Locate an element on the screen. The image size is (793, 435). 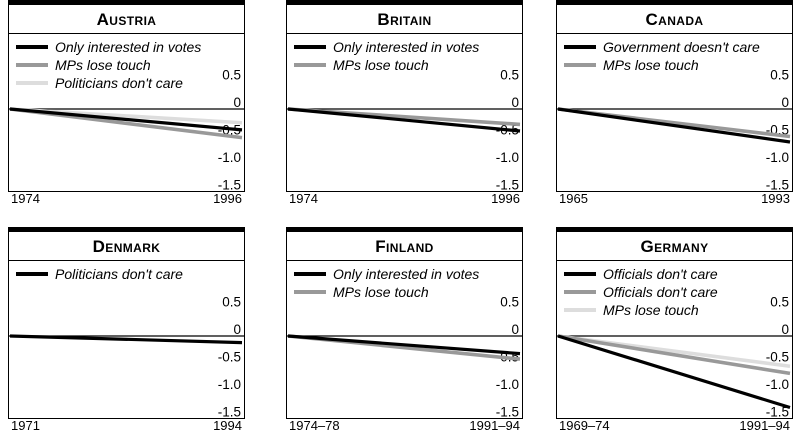
panel-title: Denmark is located at coordinates (126, 246).